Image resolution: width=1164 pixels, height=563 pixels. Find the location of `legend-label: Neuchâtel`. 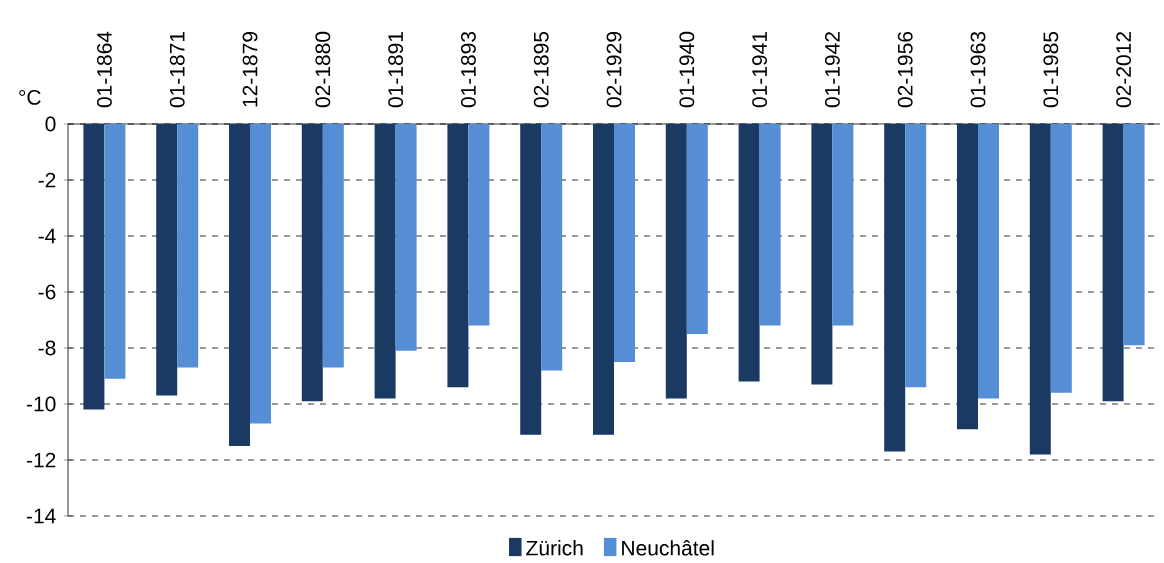

legend-label: Neuchâtel is located at coordinates (668, 548).